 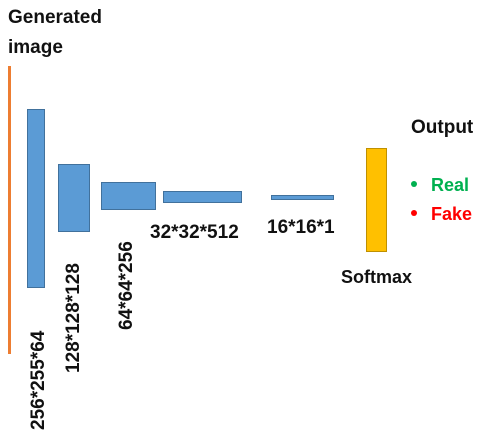 I want to click on layer-label-3: 64*64*256, so click(x=126, y=285).